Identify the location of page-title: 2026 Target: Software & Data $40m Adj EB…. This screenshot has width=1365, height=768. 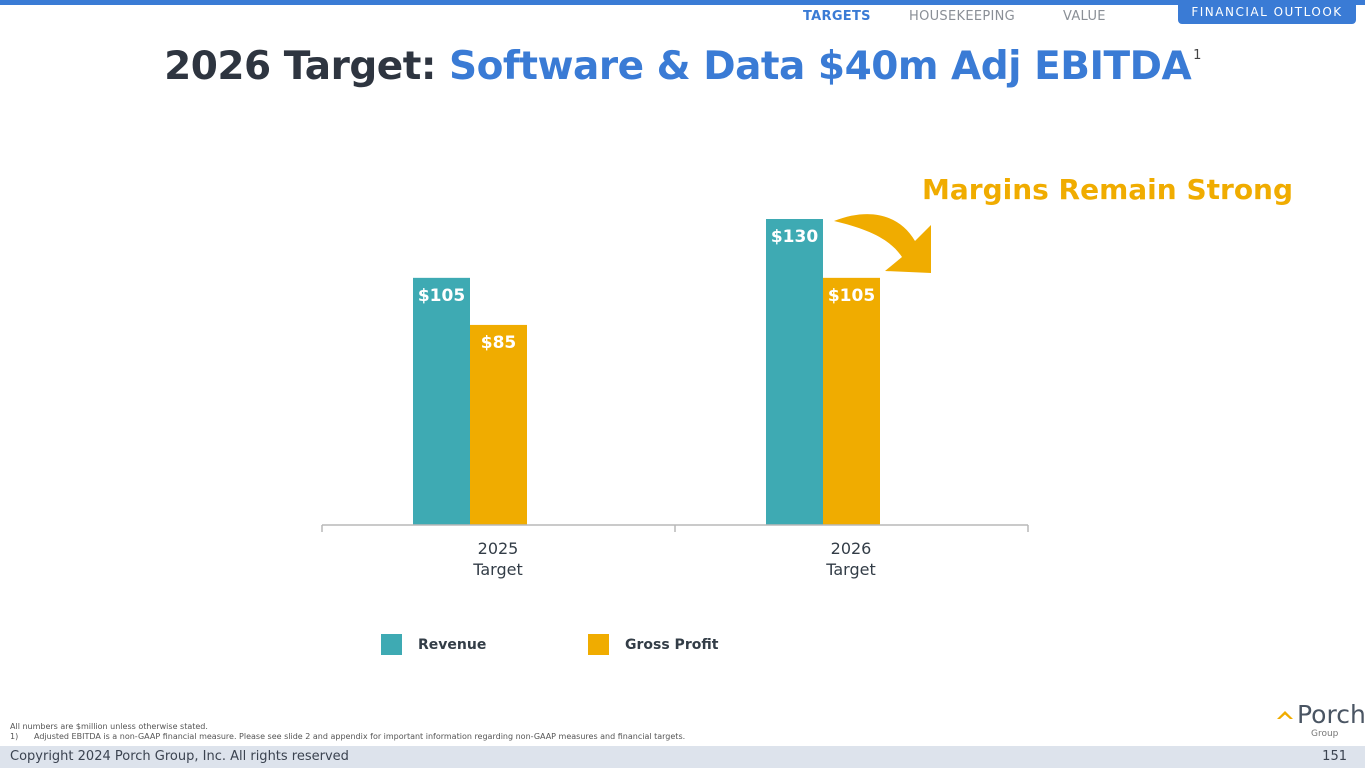
(682, 66).